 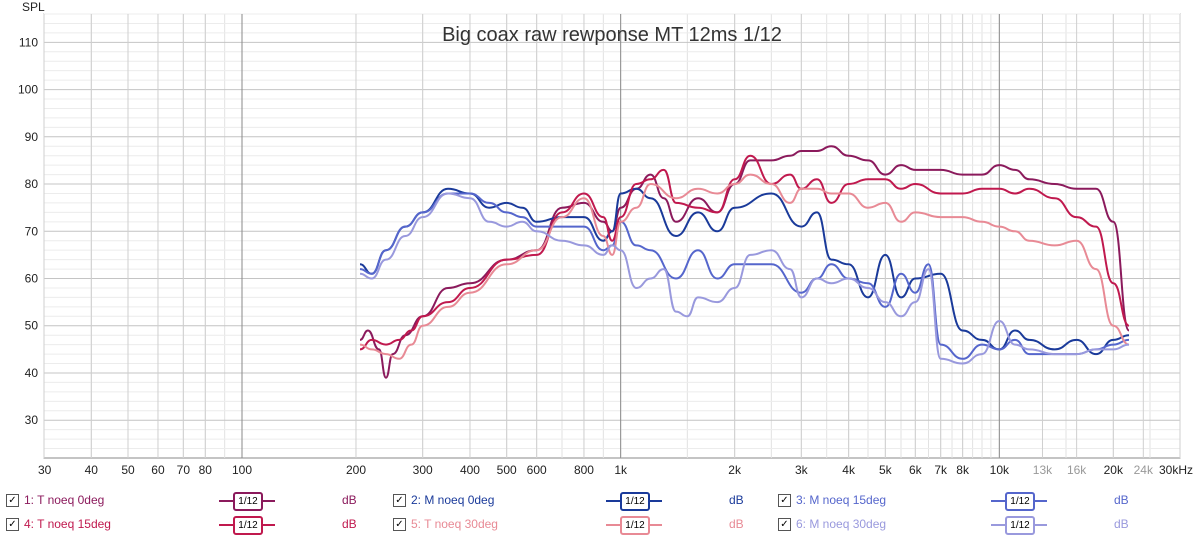 I want to click on y-tick-label: 100, so click(x=28, y=90).